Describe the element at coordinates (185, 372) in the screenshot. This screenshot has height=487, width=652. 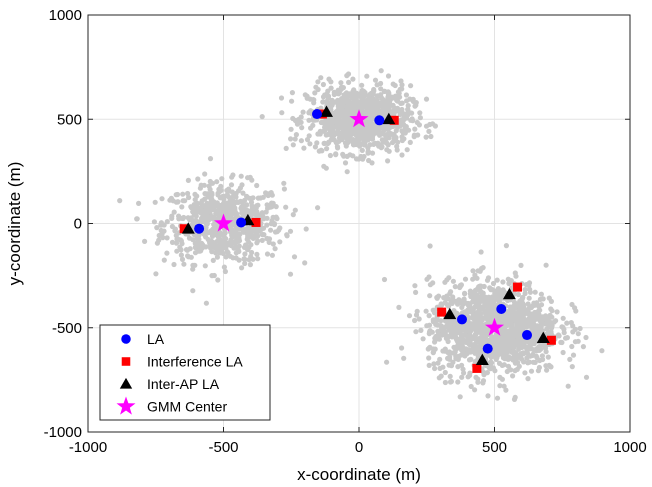
I see `legend: LA Interference LA Inter-AP LA GMM Center` at that location.